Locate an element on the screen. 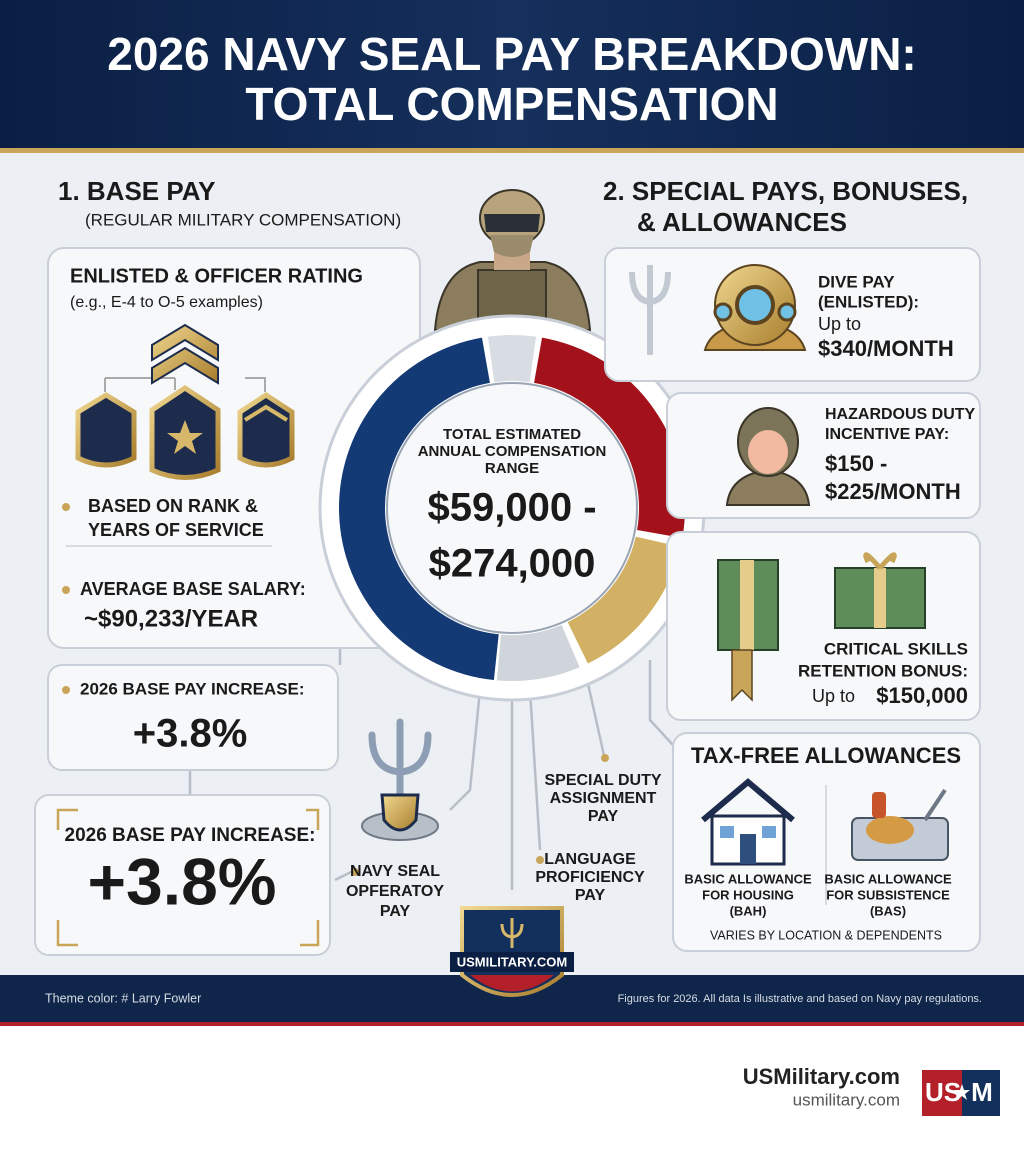 The width and height of the screenshot is (1024, 1154). section-heading: & ALLOWANCES is located at coordinates (742, 222).